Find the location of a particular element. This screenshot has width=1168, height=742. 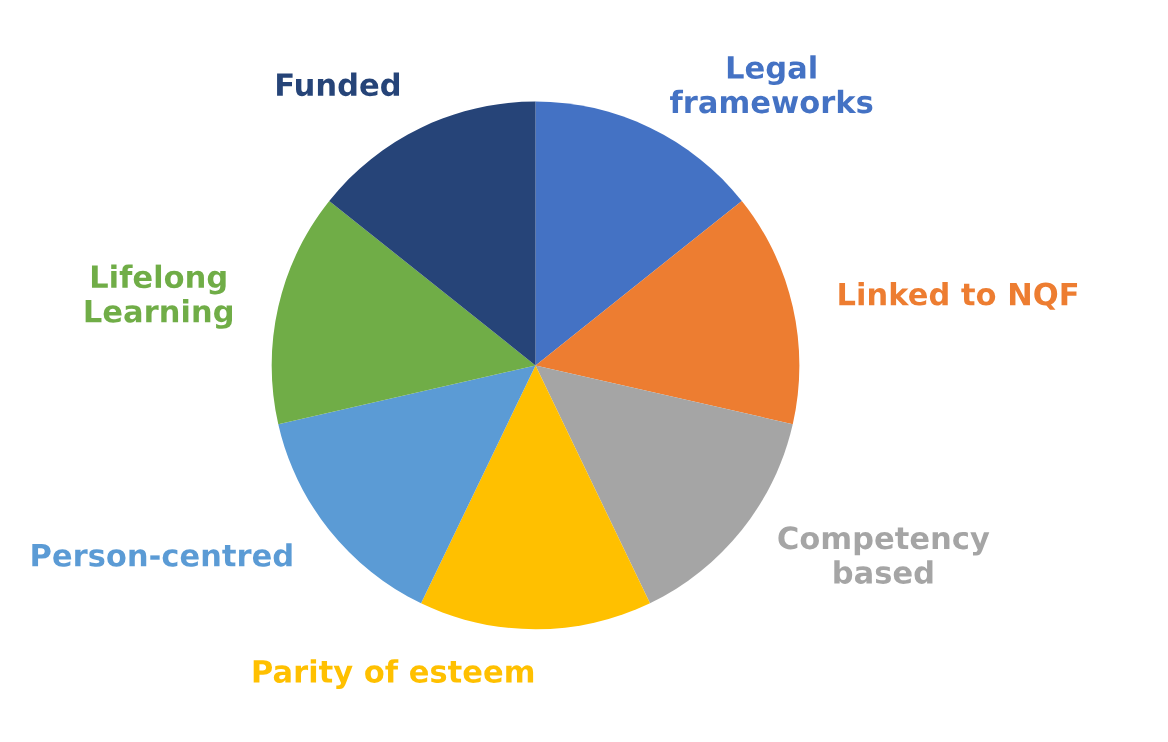

slice-label: Parity of esteem is located at coordinates (393, 674).